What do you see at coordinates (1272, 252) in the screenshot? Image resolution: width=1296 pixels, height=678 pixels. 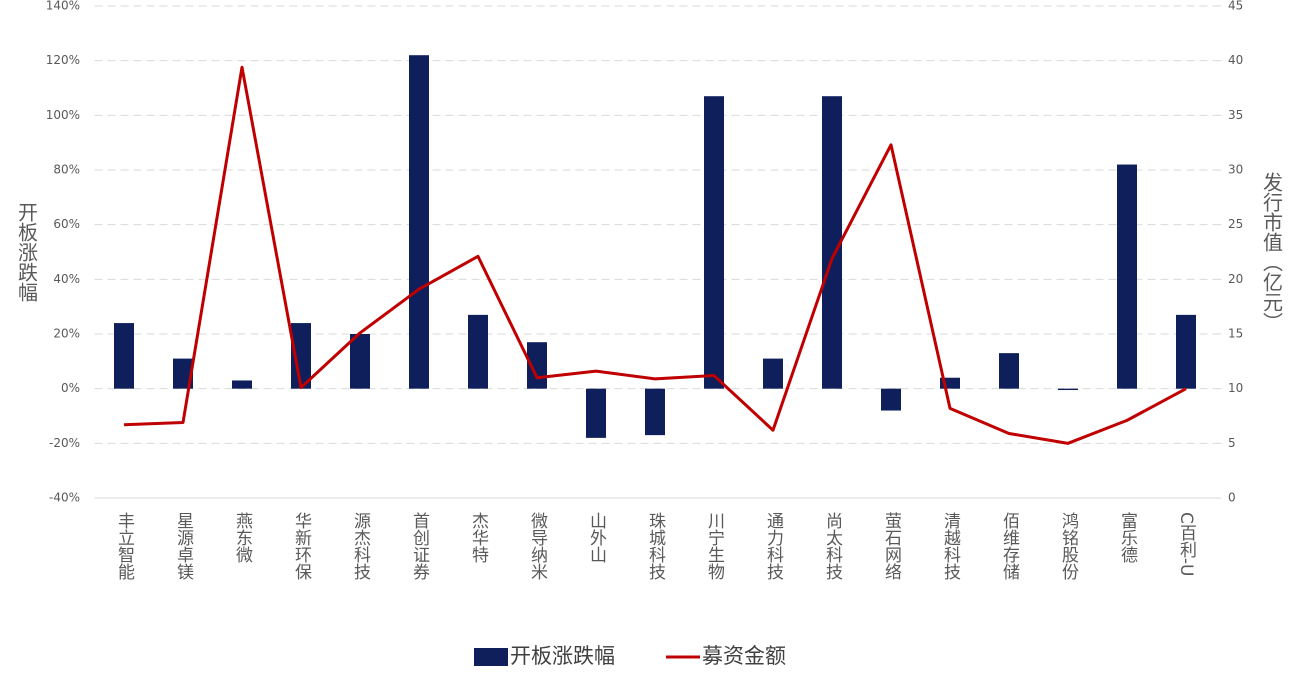 I see `y2-axis-title: 发行市值（亿元）` at bounding box center [1272, 252].